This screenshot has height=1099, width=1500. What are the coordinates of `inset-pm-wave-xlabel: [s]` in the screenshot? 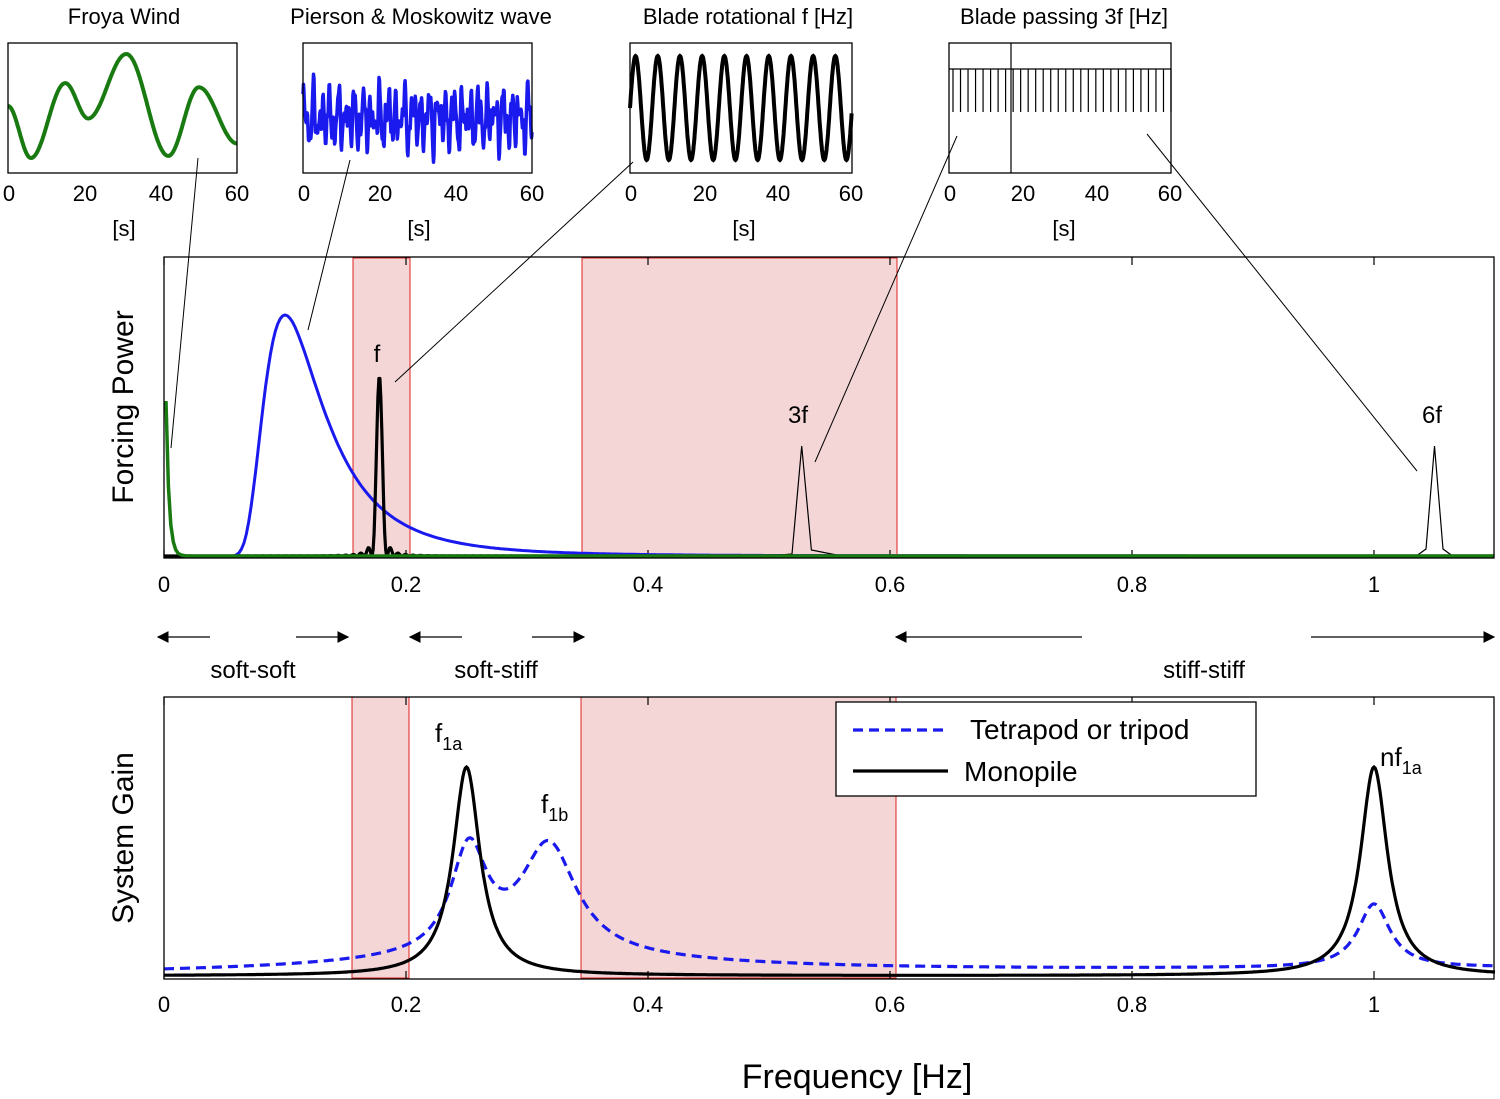 It's located at (418, 228).